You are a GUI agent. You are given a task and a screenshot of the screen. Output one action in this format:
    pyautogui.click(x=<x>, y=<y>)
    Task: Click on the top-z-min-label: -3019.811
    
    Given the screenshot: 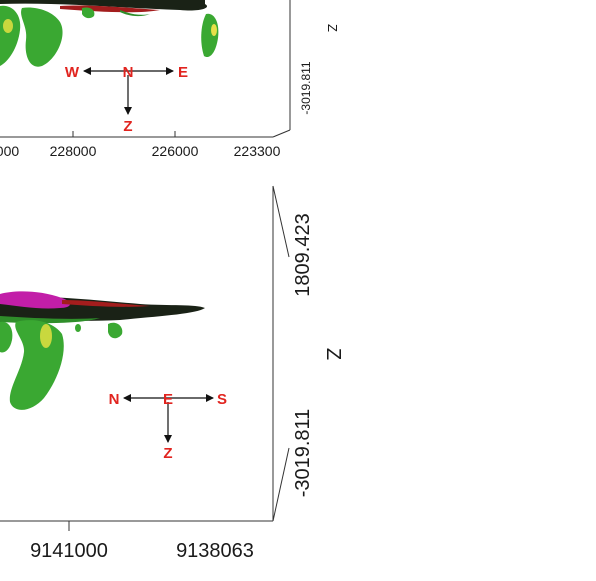 What is the action you would take?
    pyautogui.click(x=306, y=87)
    